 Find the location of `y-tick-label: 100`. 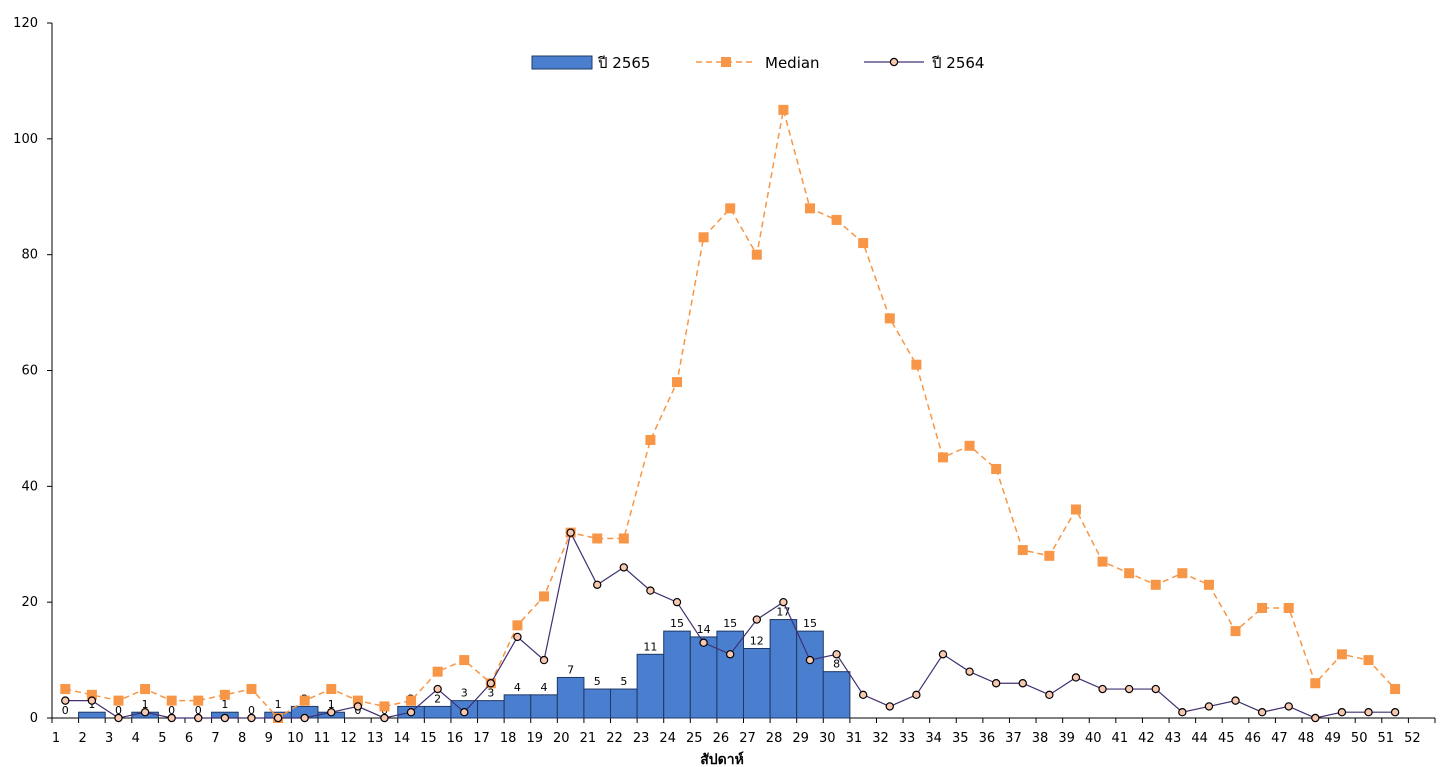

y-tick-label: 100 is located at coordinates (25, 139).